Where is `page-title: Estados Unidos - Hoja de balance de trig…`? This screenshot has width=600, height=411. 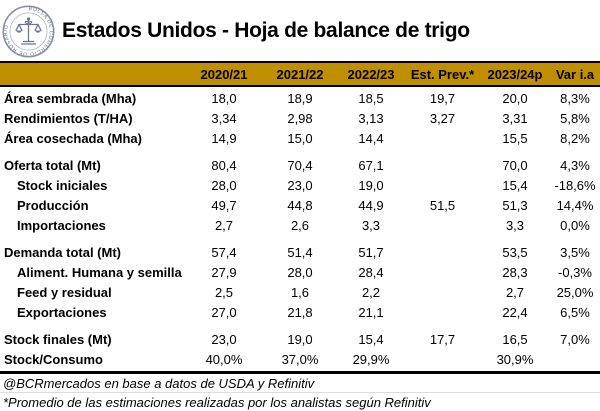 page-title: Estados Unidos - Hoja de balance de trig… is located at coordinates (266, 30).